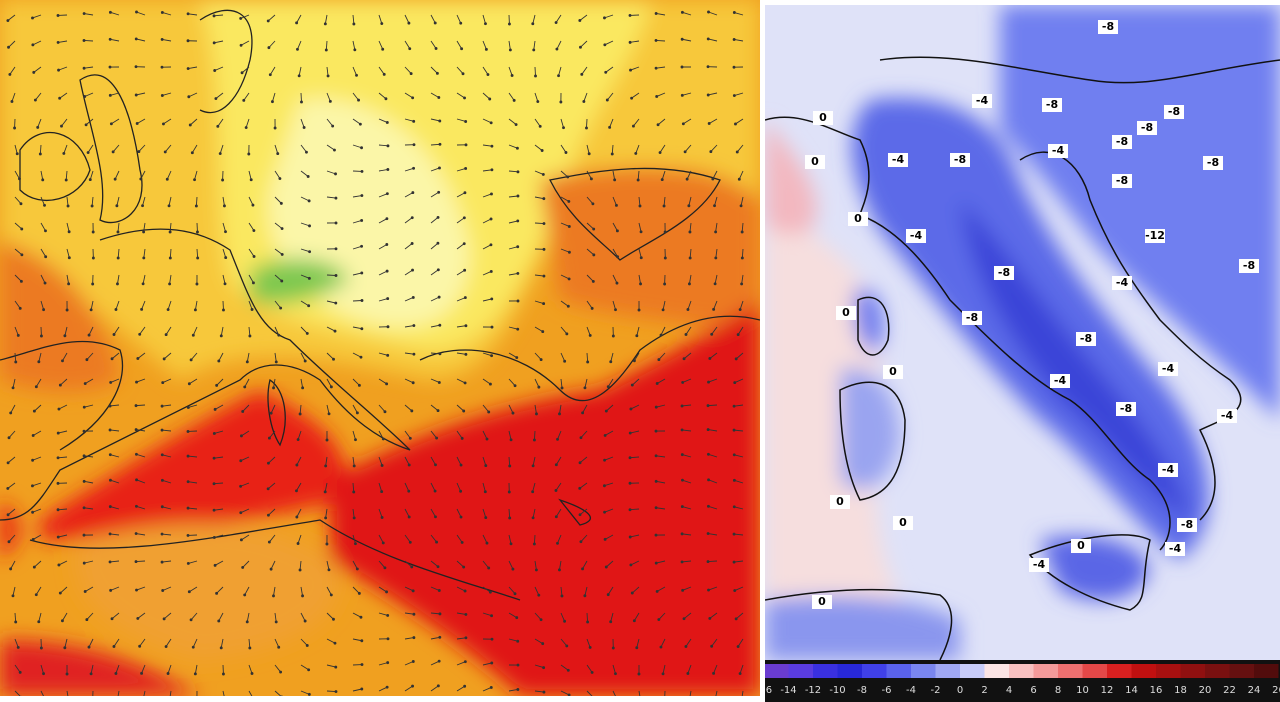 The width and height of the screenshot is (1280, 702). What do you see at coordinates (1175, 548) in the screenshot?
I see `contour-label: -4` at bounding box center [1175, 548].